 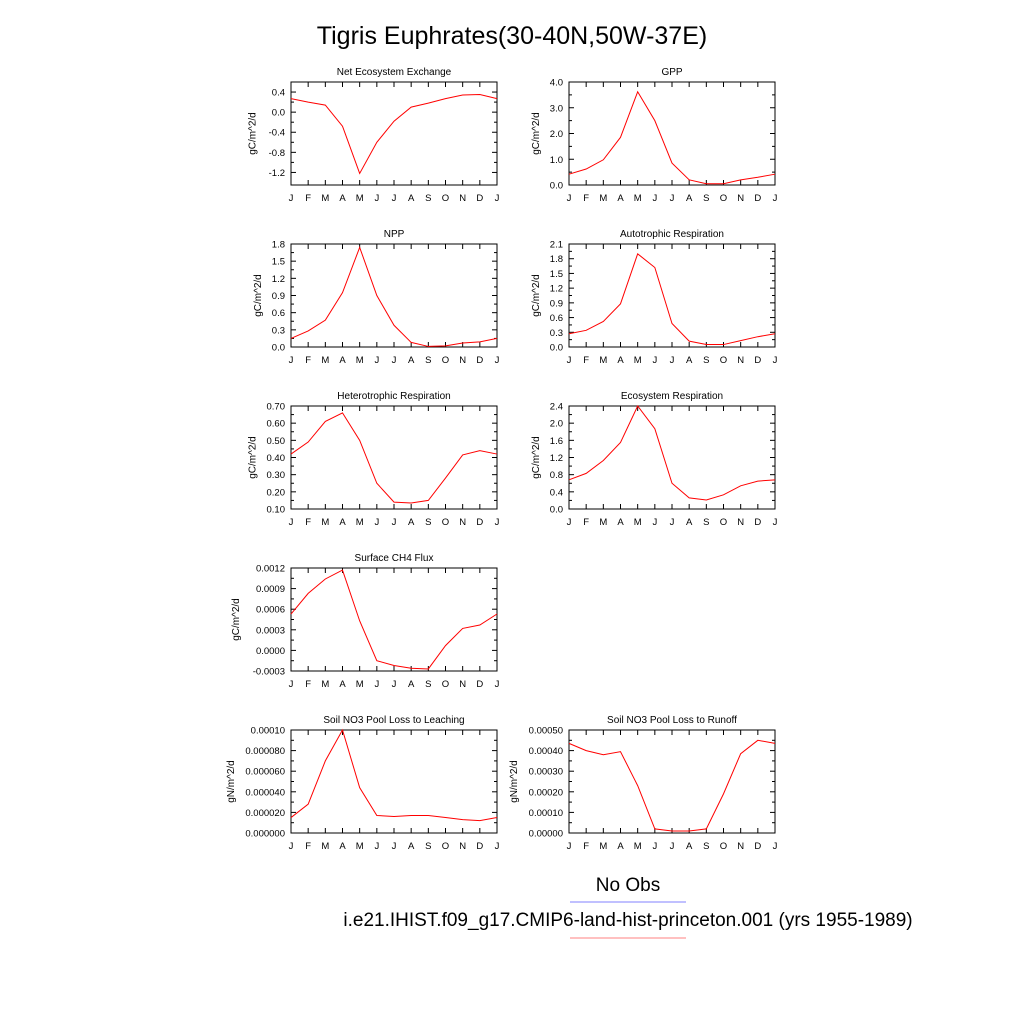 What do you see at coordinates (393, 720) in the screenshot?
I see `panel-title: Soil NO3 Pool Loss to Leaching` at bounding box center [393, 720].